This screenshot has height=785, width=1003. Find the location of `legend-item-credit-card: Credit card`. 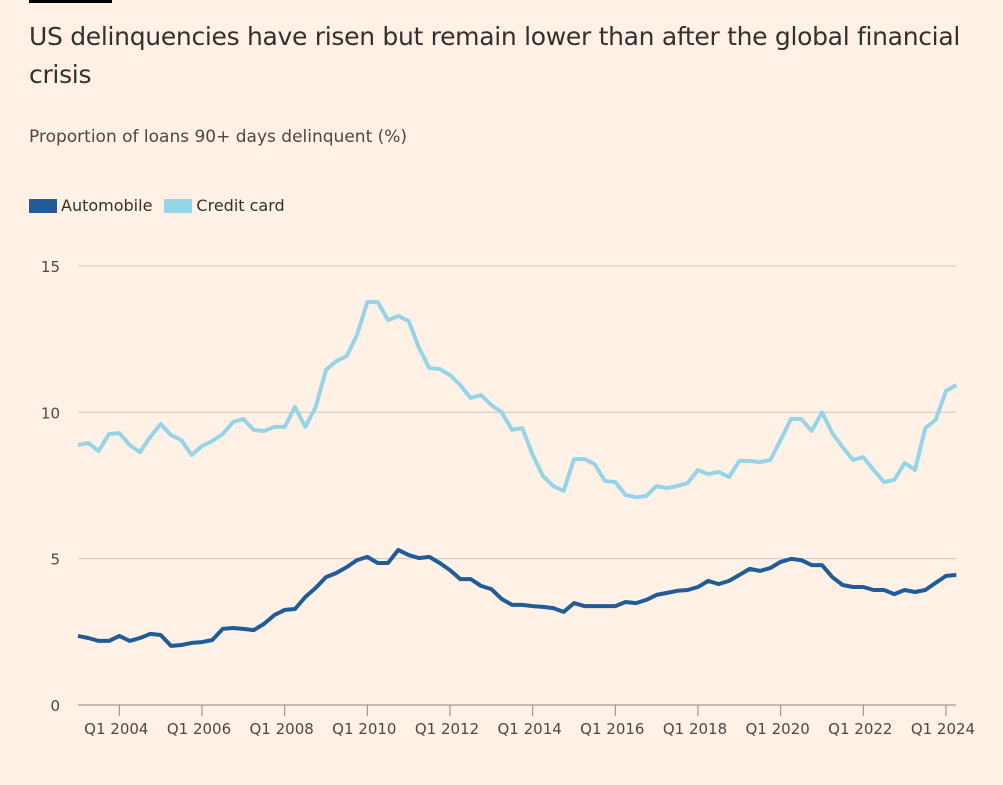

legend-item-credit-card: Credit card is located at coordinates (224, 205).